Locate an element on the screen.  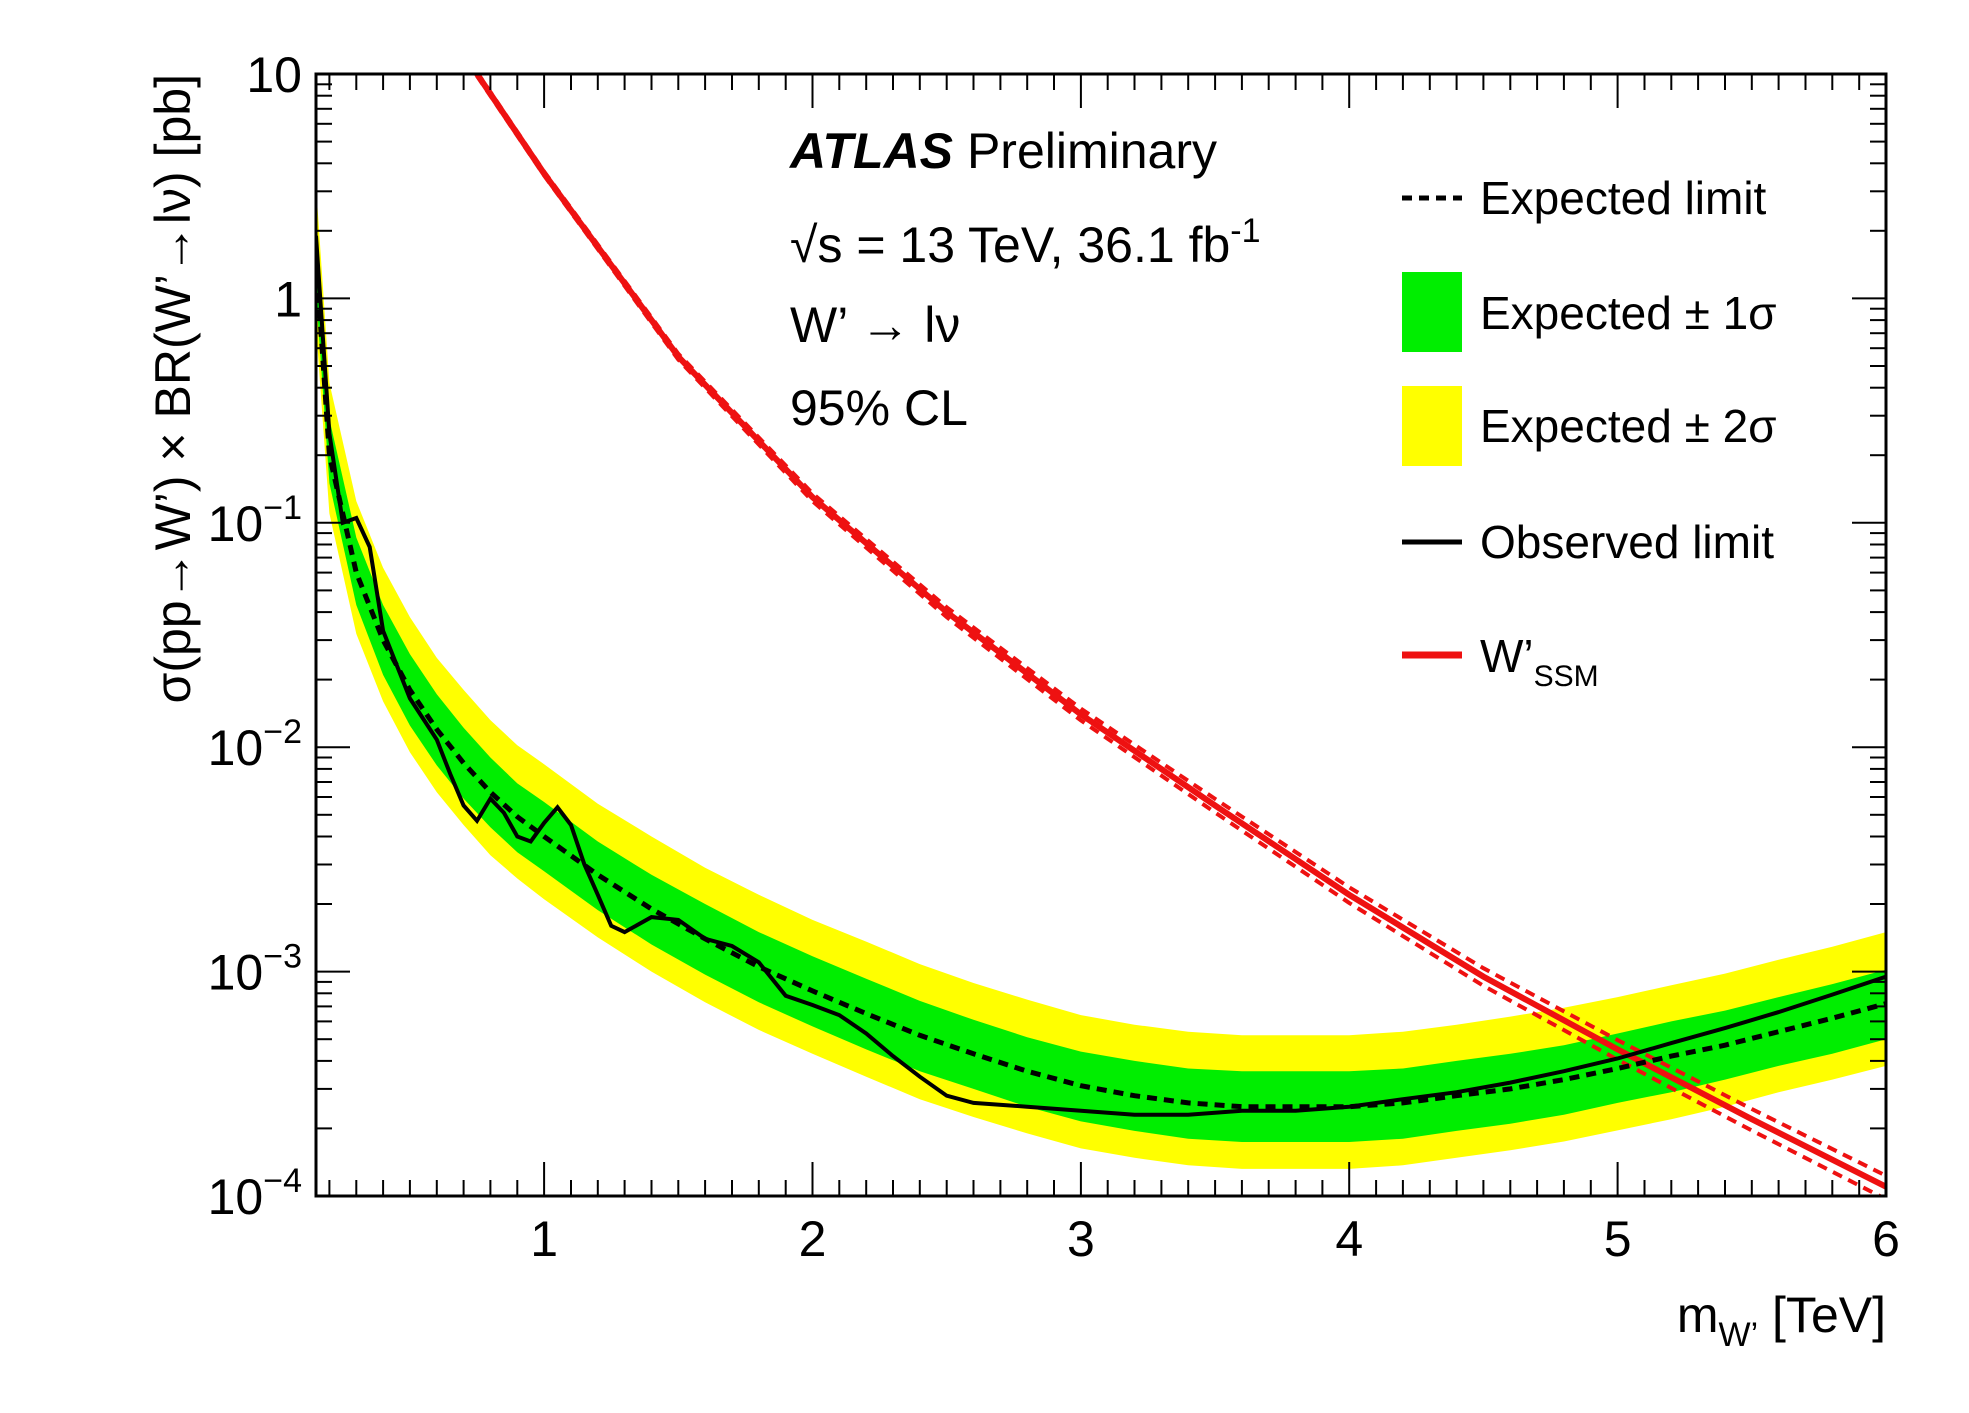
x-tick-label: 1 is located at coordinates (544, 1239).